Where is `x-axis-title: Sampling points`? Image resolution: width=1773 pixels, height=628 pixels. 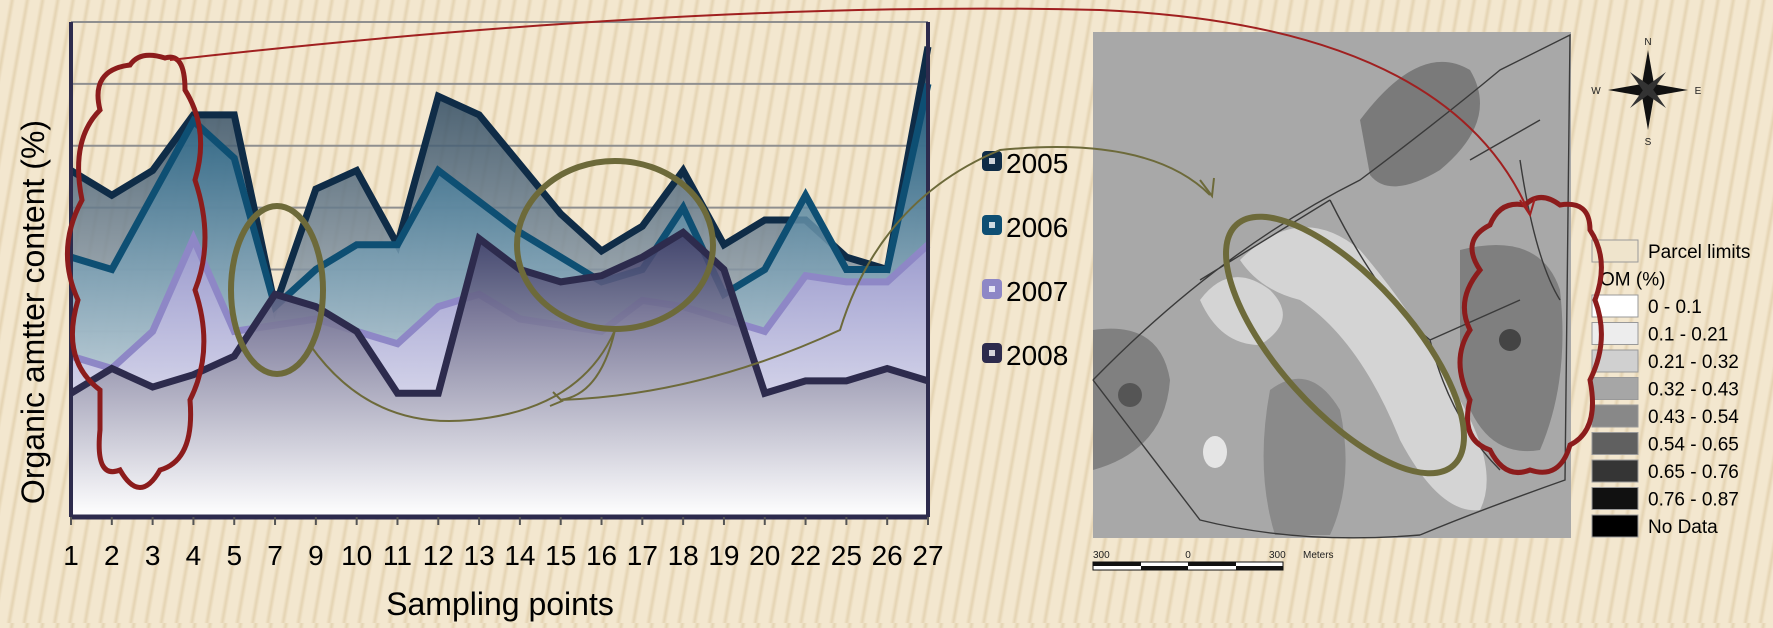
x-axis-title: Sampling points is located at coordinates (500, 604).